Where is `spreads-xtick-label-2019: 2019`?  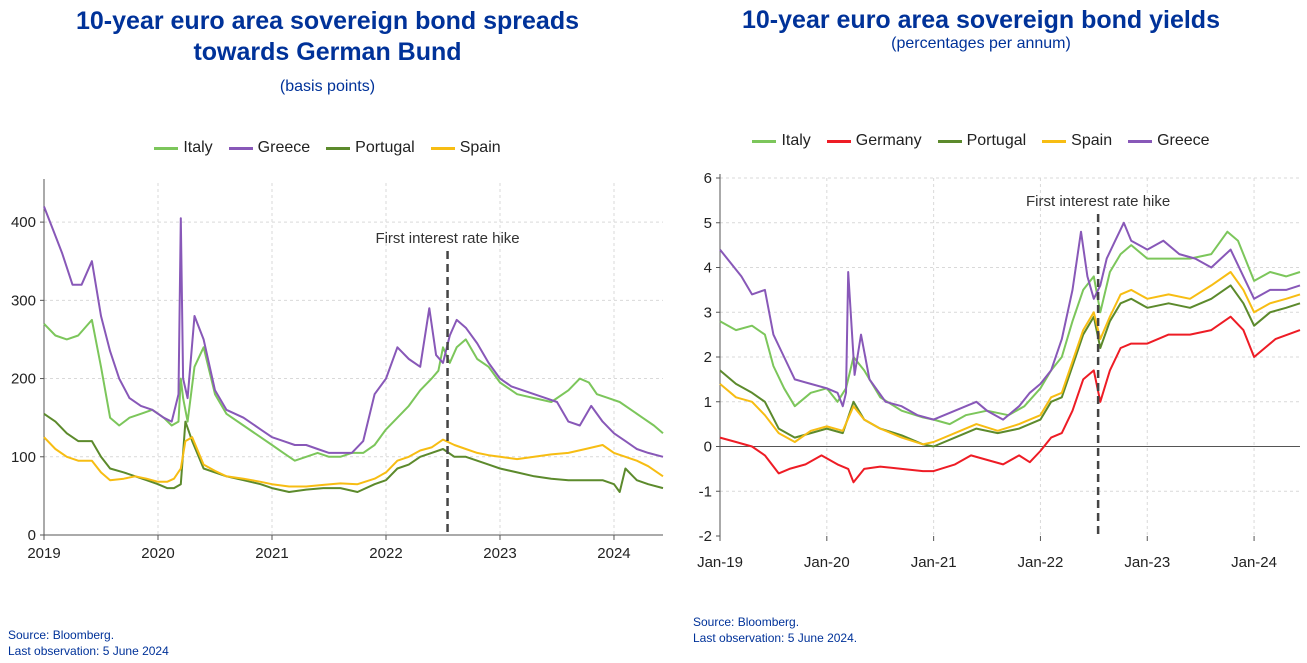
spreads-xtick-label-2019: 2019 is located at coordinates (43, 553).